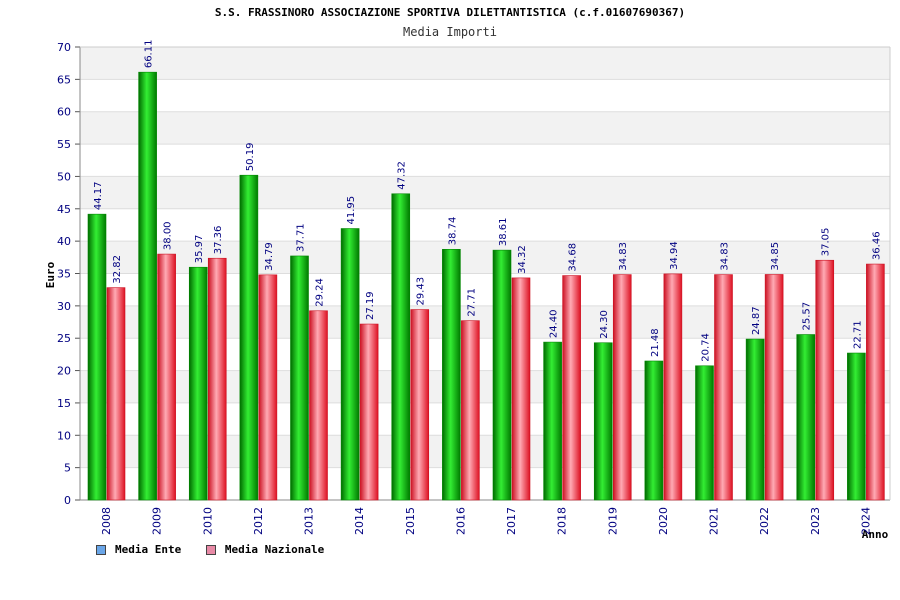 This screenshot has height=600, width=900. What do you see at coordinates (756, 320) in the screenshot?
I see `data-label: 24.87` at bounding box center [756, 320].